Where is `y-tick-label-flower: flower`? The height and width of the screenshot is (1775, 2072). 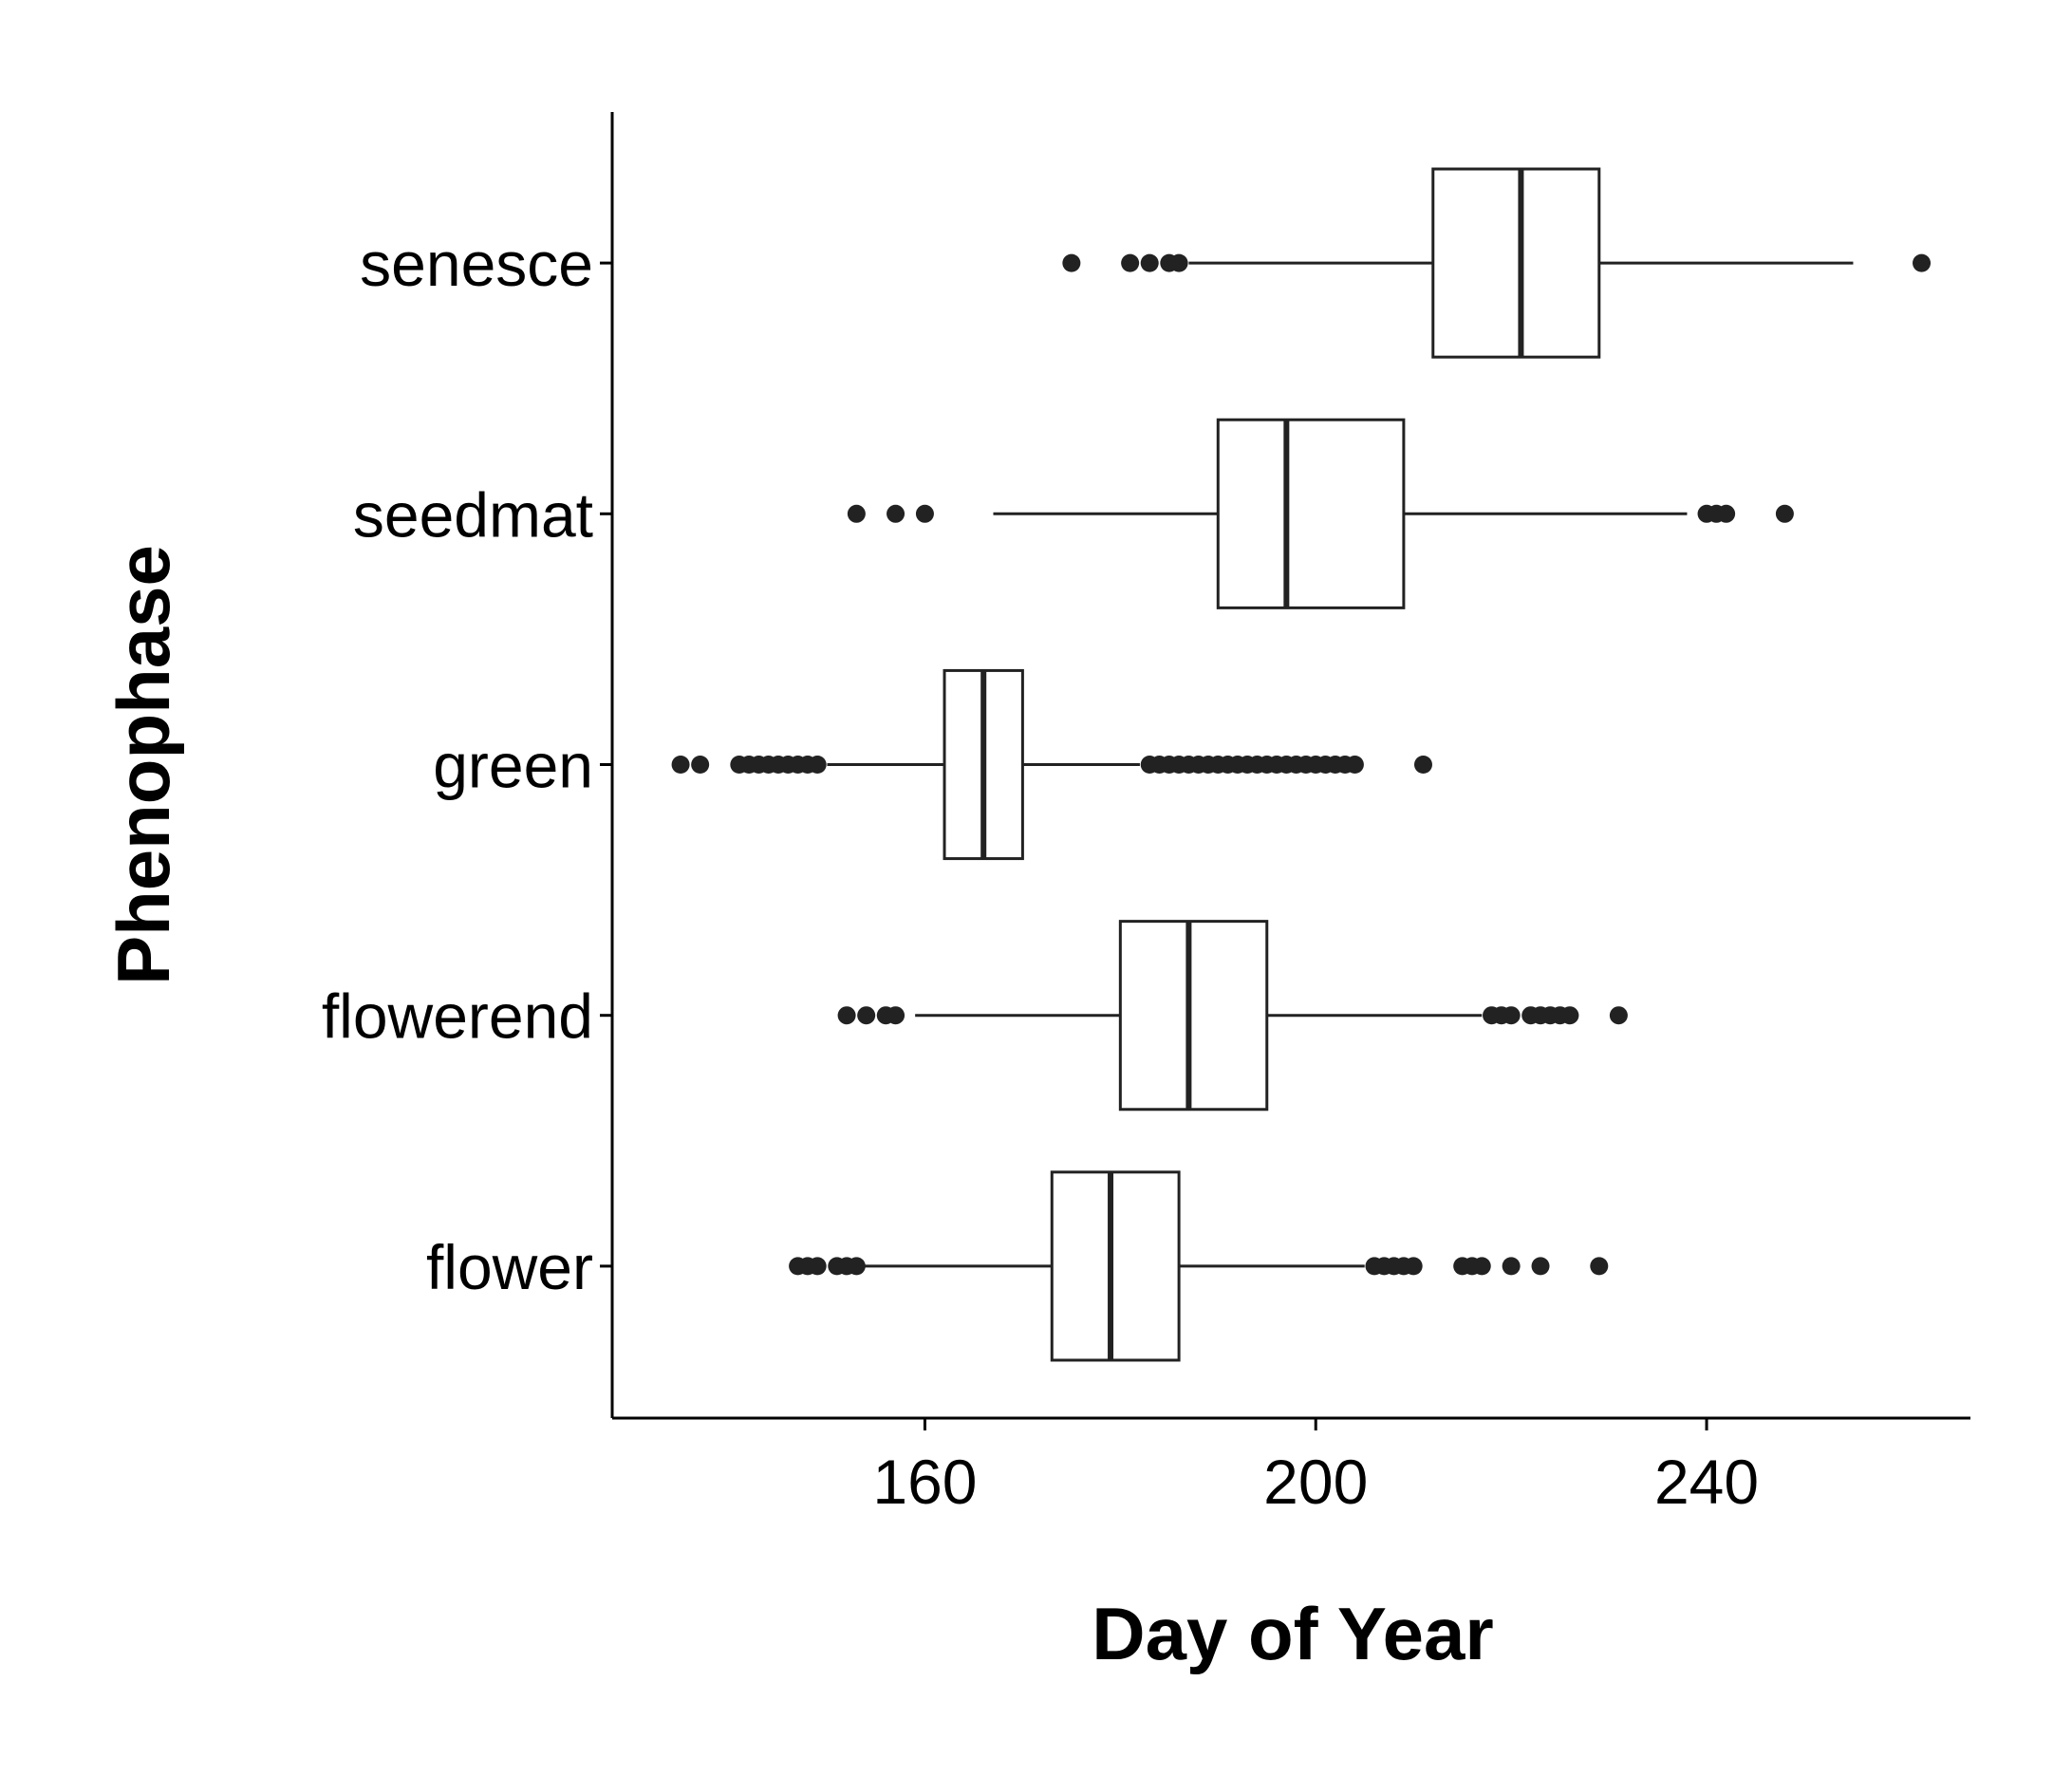
y-tick-label-flower: flower is located at coordinates (510, 1267).